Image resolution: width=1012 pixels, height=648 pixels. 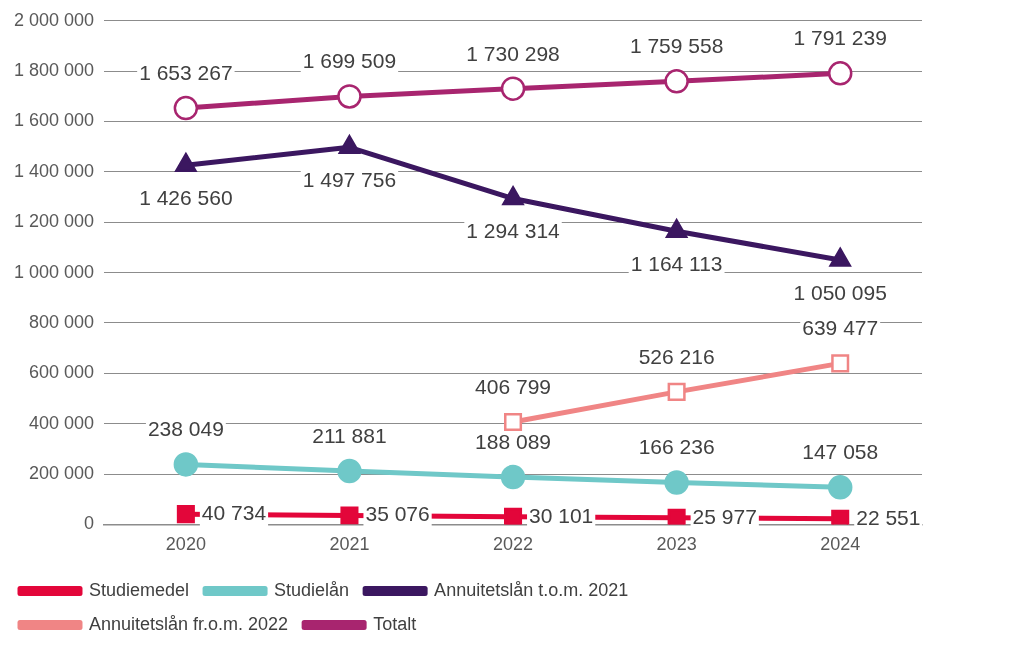 I want to click on data-label: 1 730 298, so click(x=513, y=53).